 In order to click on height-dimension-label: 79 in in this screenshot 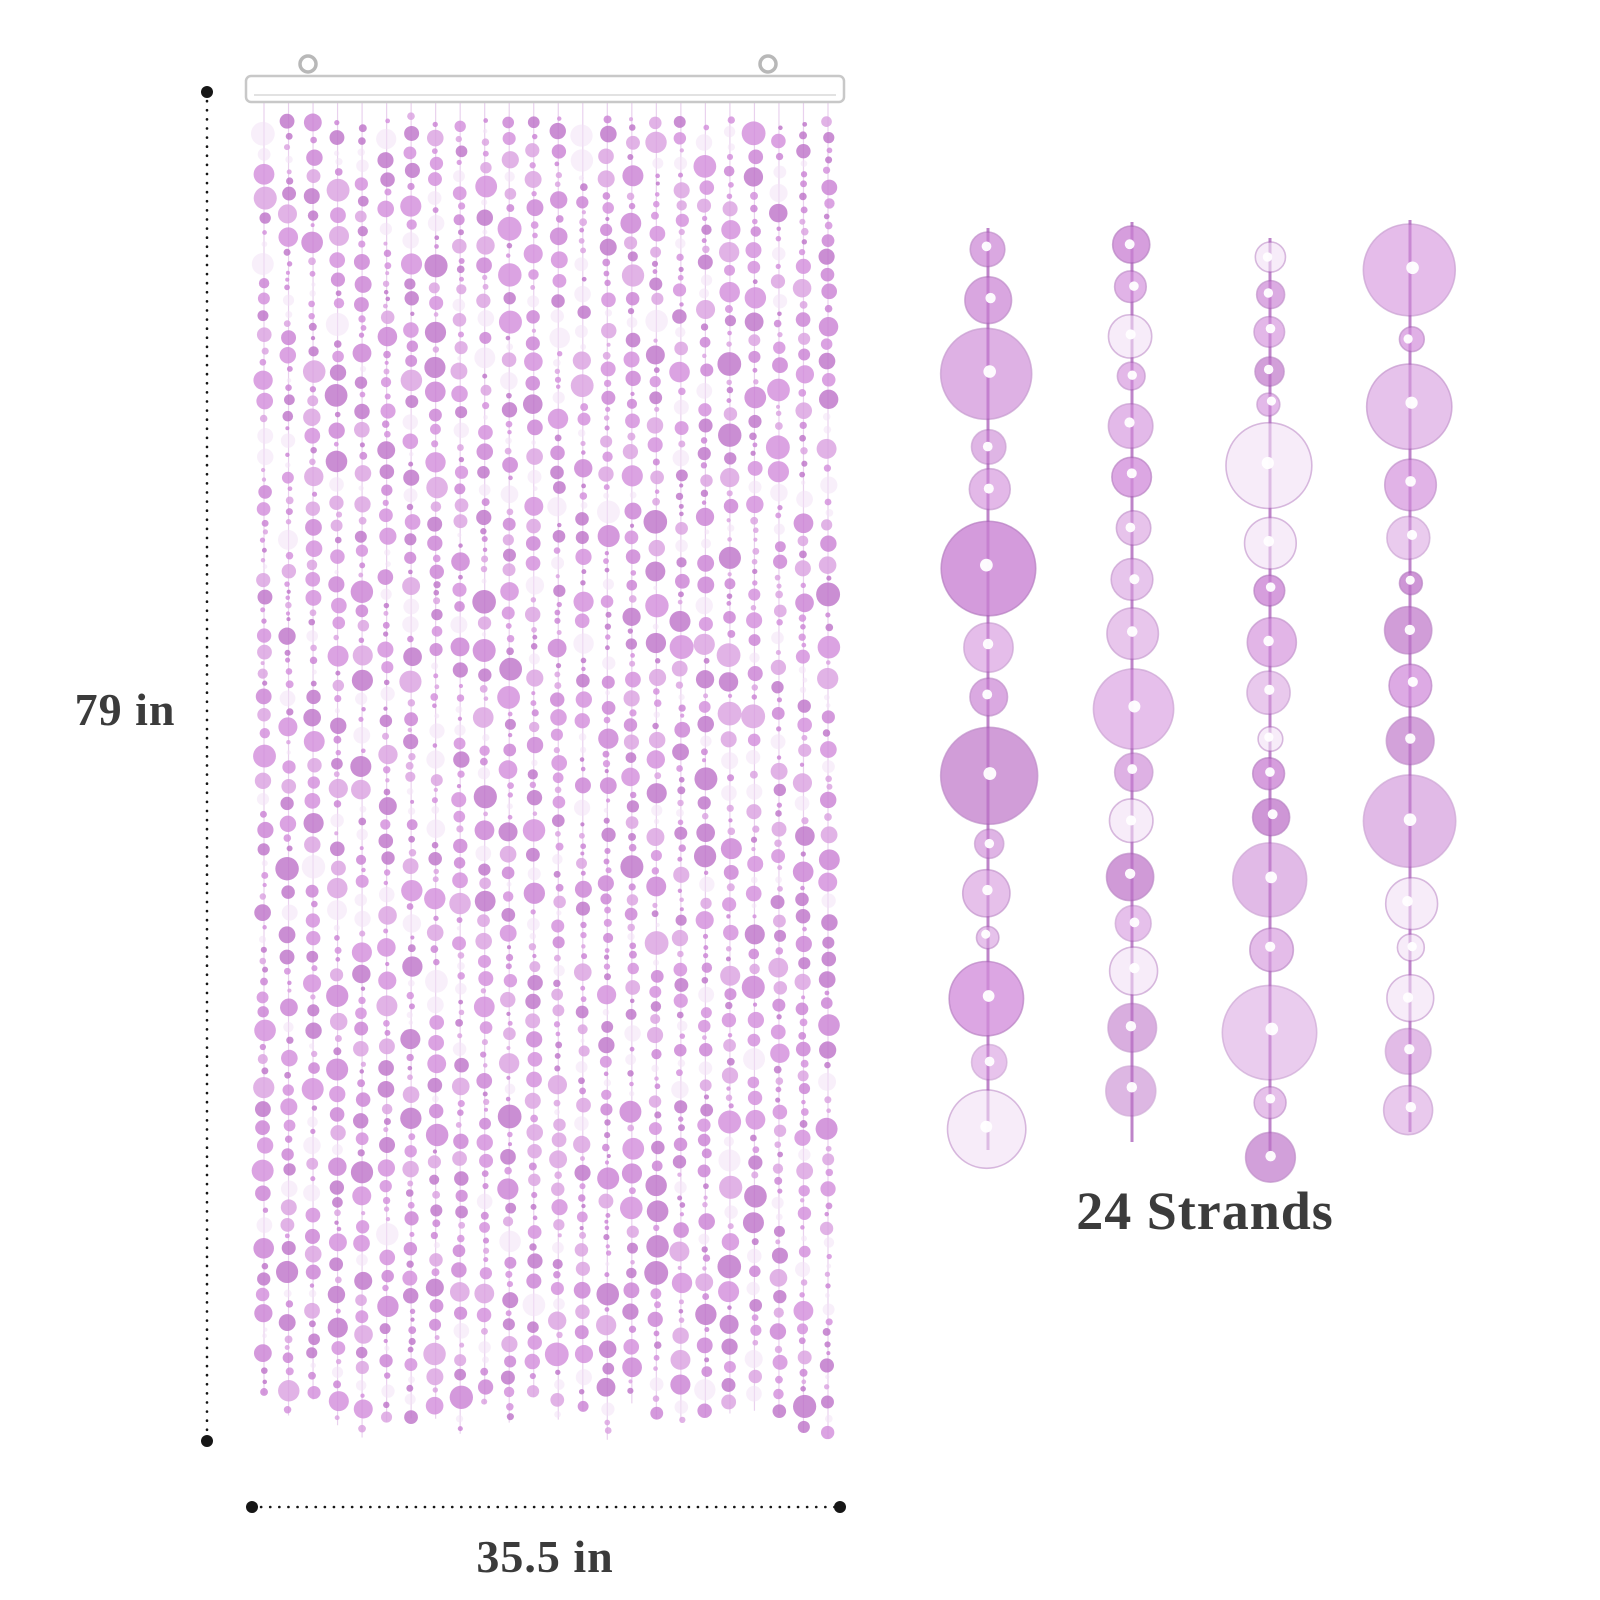, I will do `click(125, 709)`.